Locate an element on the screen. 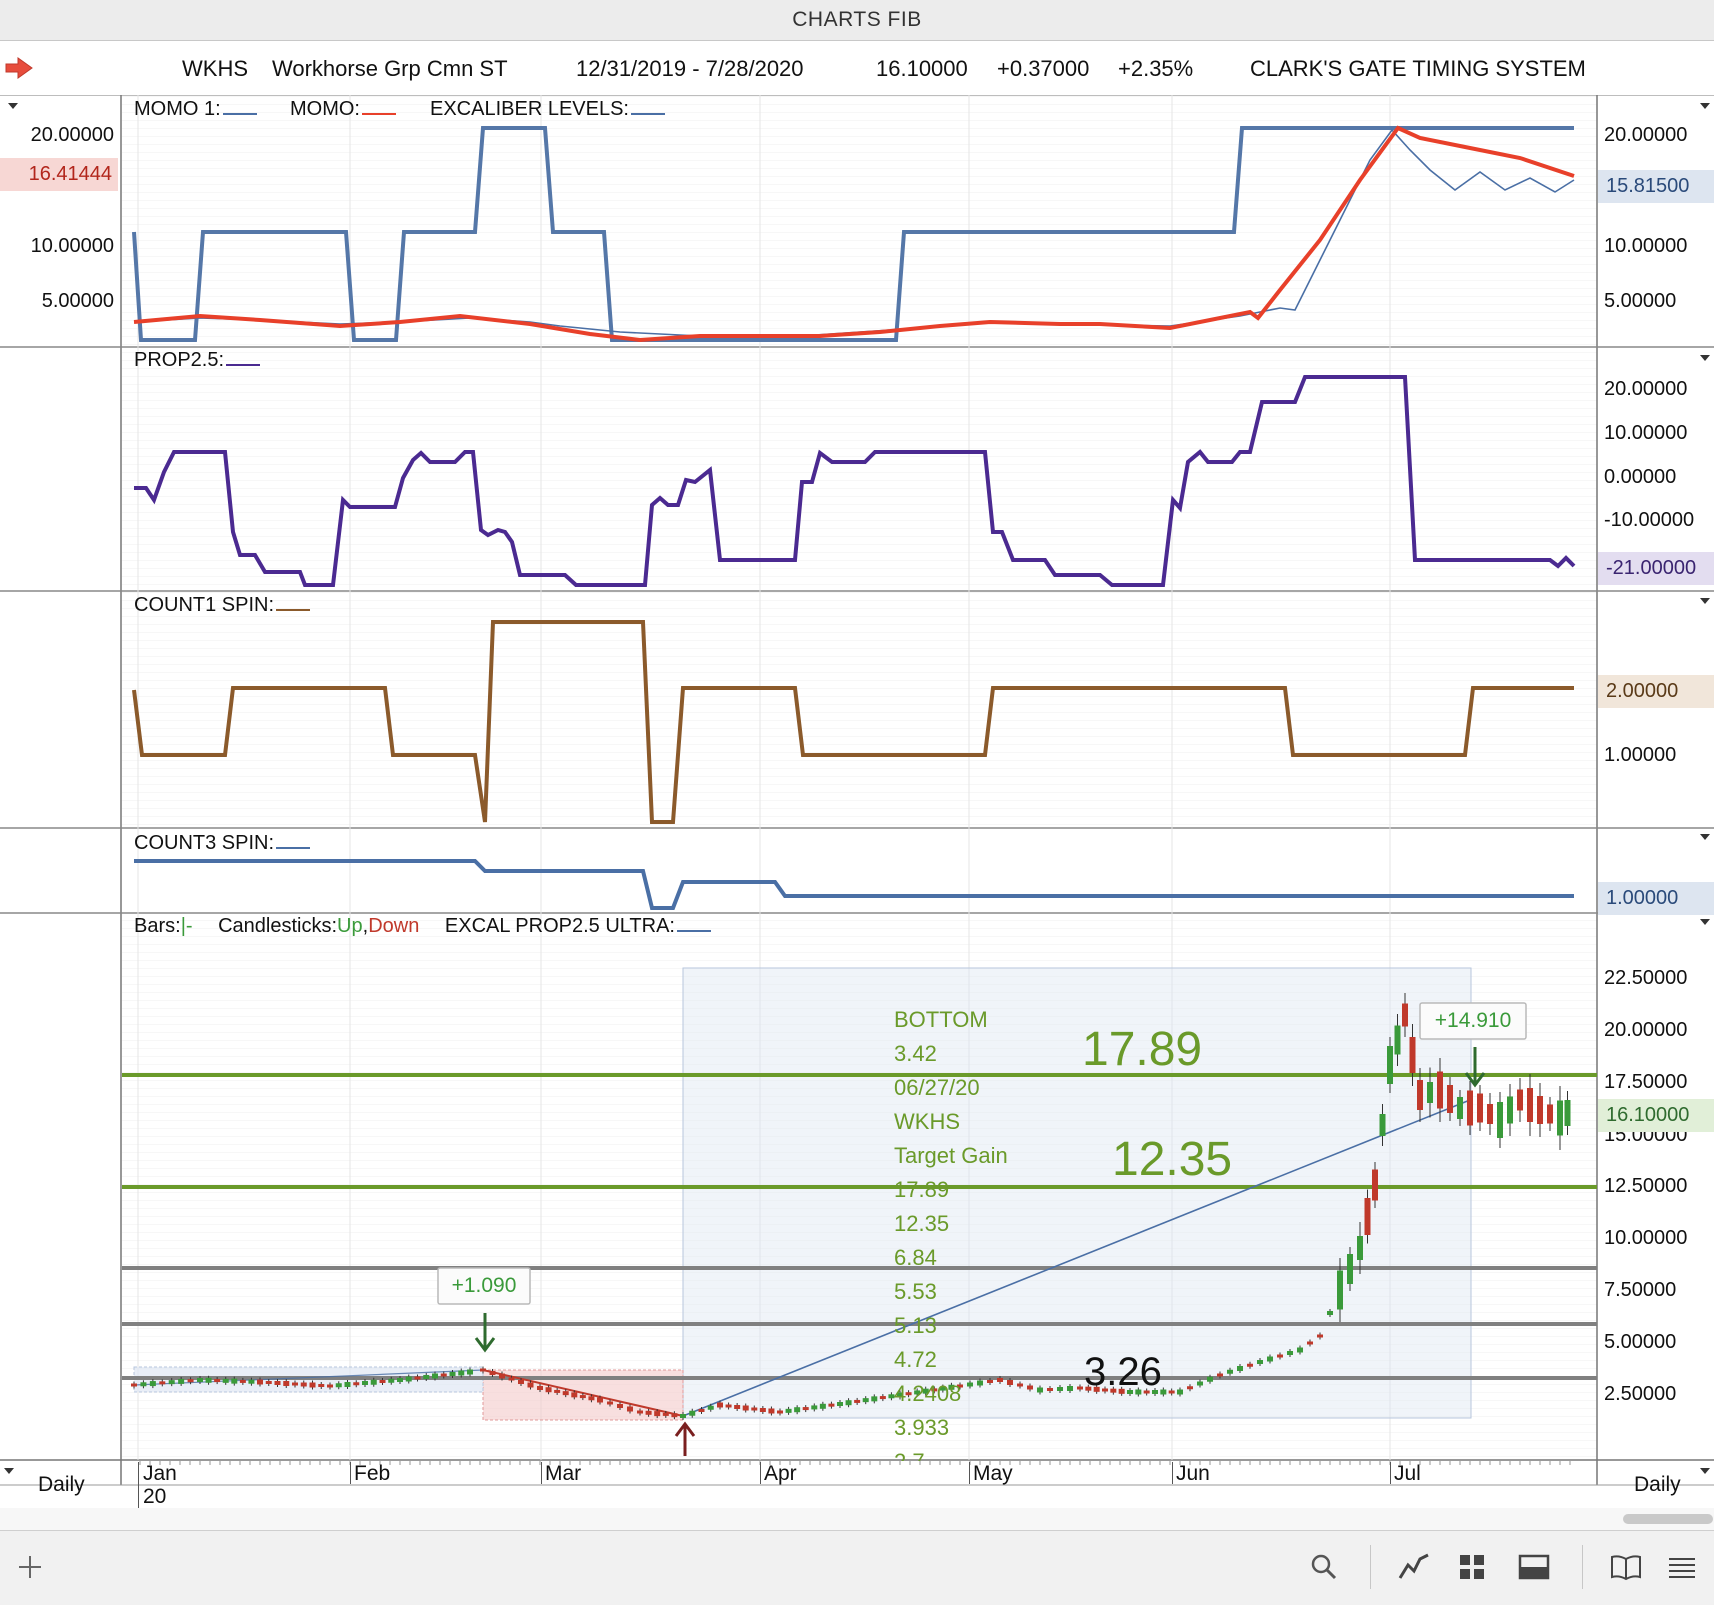 This screenshot has height=1605, width=1714. symbol: WKHS is located at coordinates (215, 68).